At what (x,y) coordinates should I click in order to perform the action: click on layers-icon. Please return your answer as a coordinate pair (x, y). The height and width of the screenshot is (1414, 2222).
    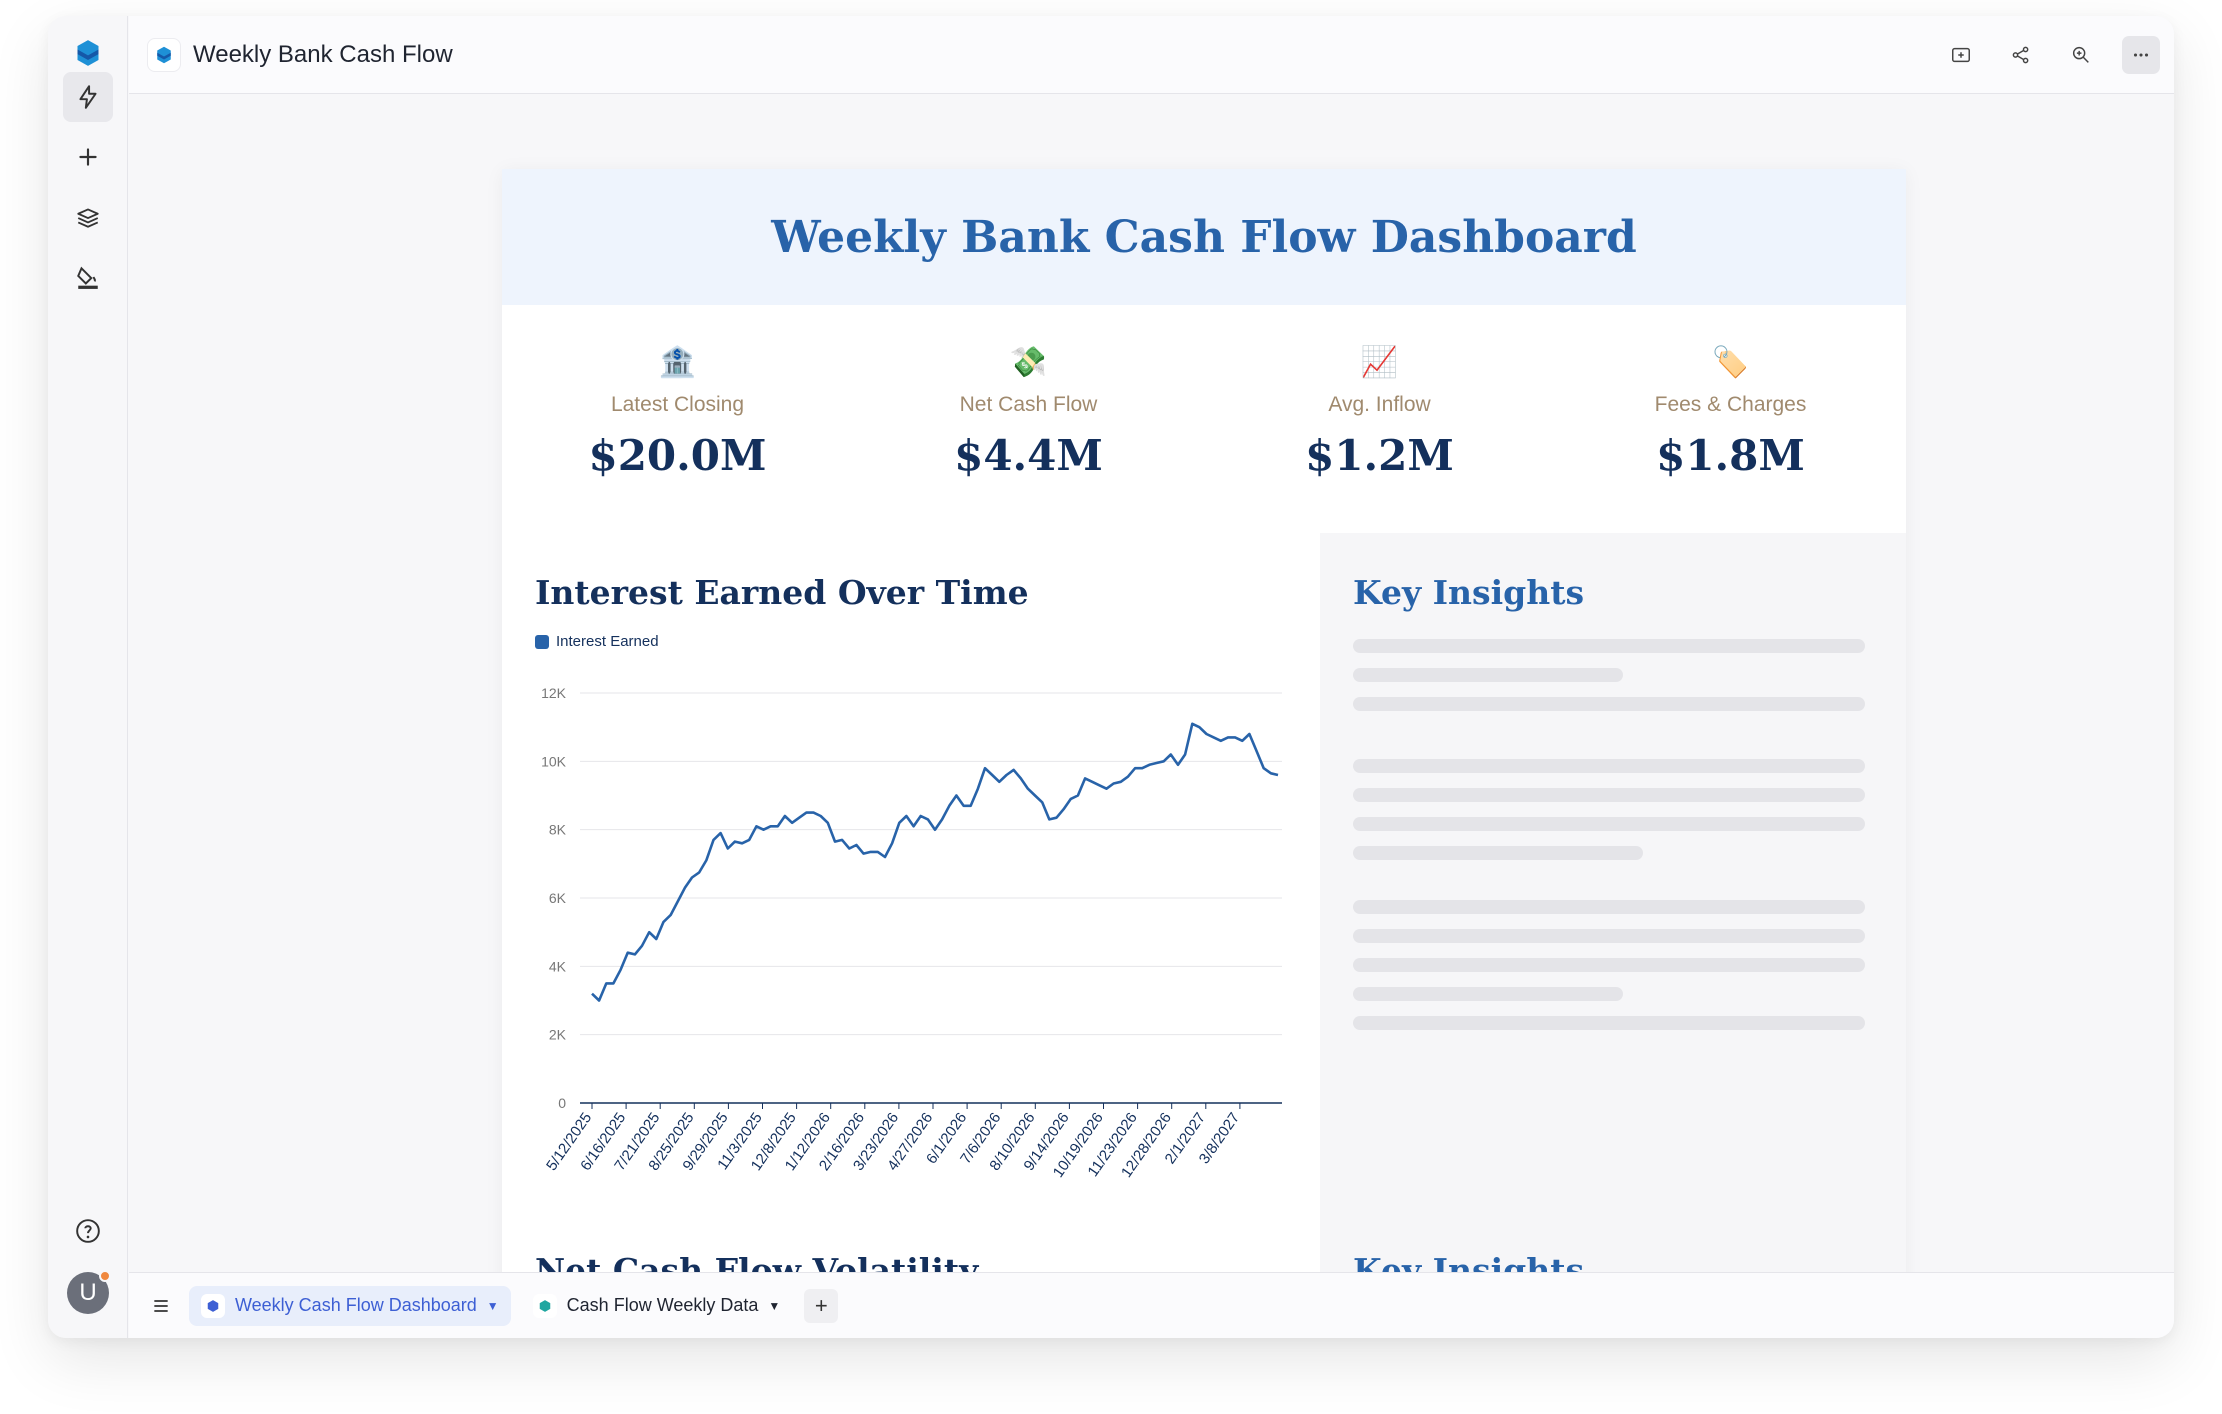
    Looking at the image, I should click on (88, 217).